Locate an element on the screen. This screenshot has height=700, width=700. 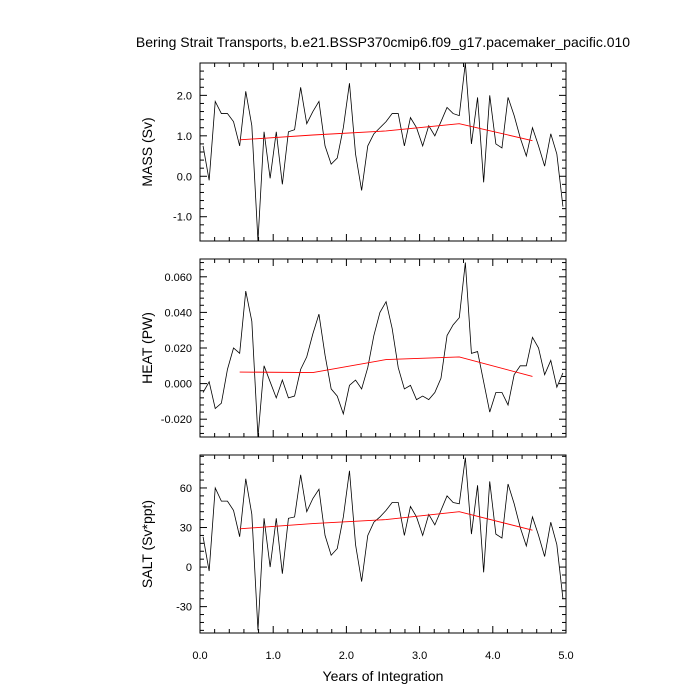
series-line-salt is located at coordinates (383, 544).